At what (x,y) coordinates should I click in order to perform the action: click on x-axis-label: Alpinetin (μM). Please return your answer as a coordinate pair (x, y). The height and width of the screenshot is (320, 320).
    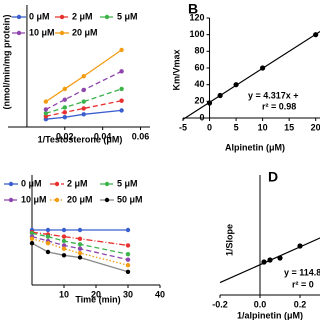
    Looking at the image, I should click on (255, 147).